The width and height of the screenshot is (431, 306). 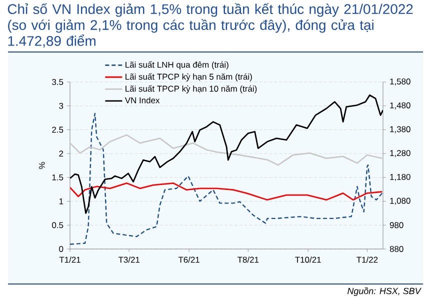 What do you see at coordinates (400, 82) in the screenshot?
I see `y2-tick-label: 1,580` at bounding box center [400, 82].